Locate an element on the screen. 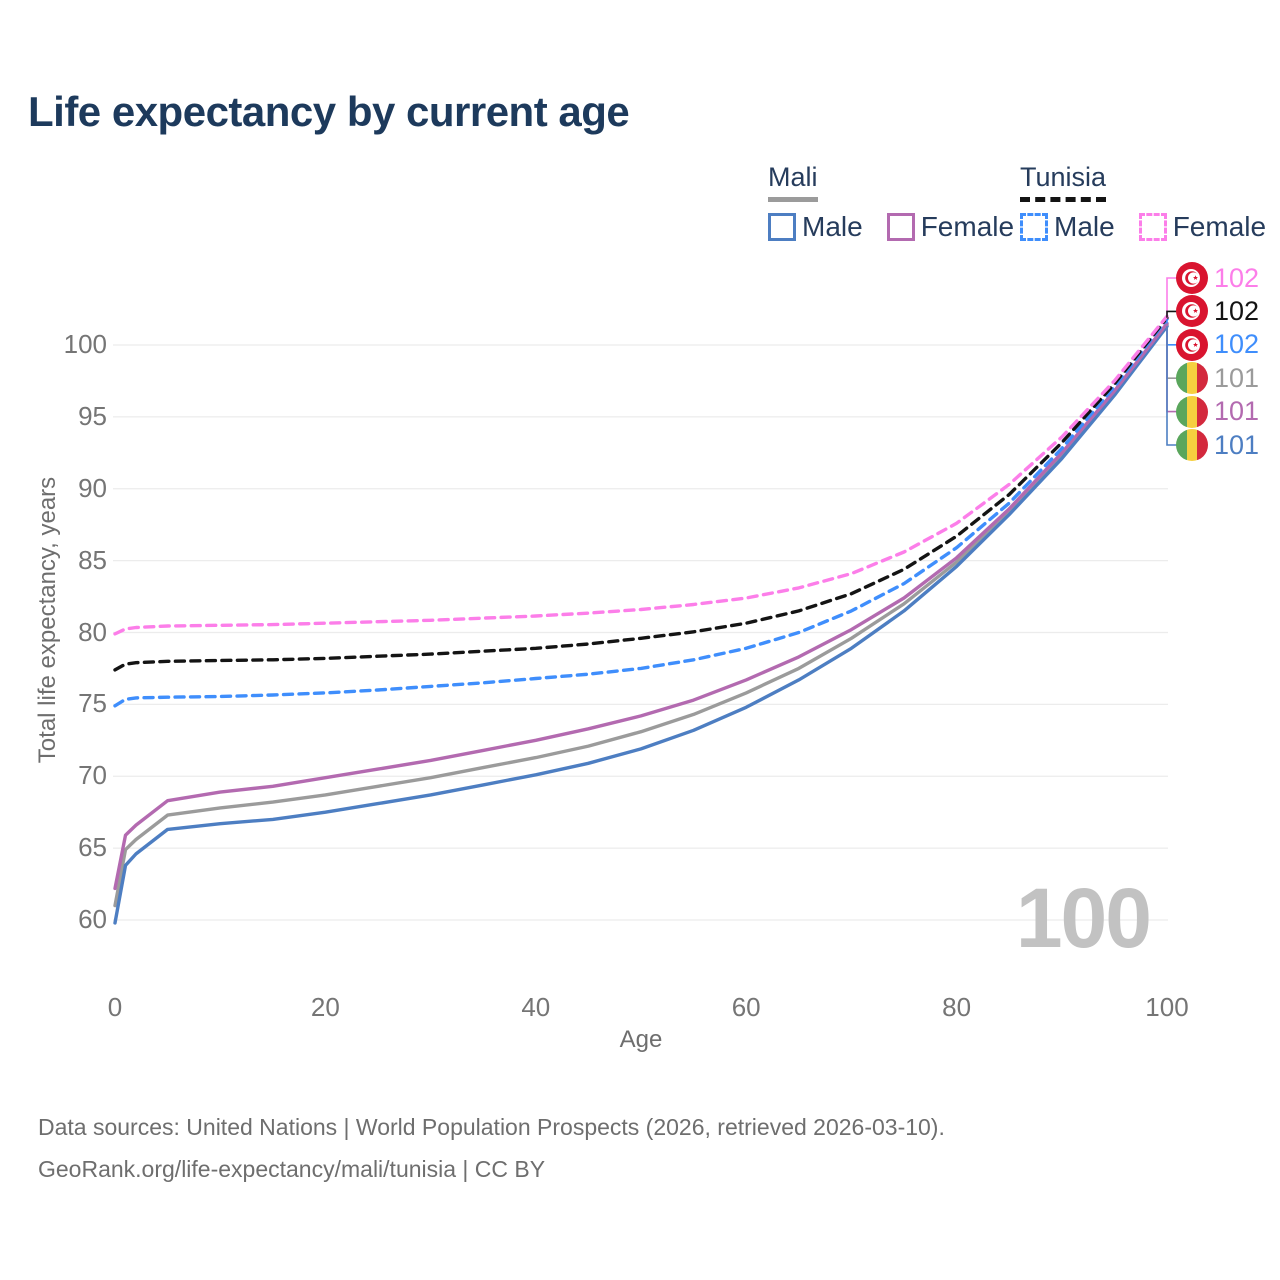 The height and width of the screenshot is (1280, 1280). end-label-mali_total: 101 is located at coordinates (1218, 378).